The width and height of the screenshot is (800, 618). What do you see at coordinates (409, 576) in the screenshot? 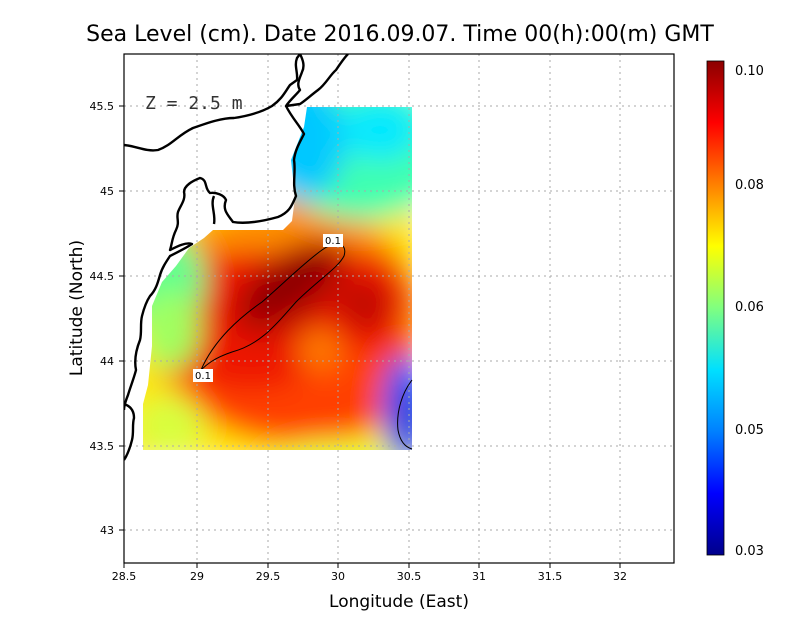
I see `x-tick-label: 30.5` at bounding box center [409, 576].